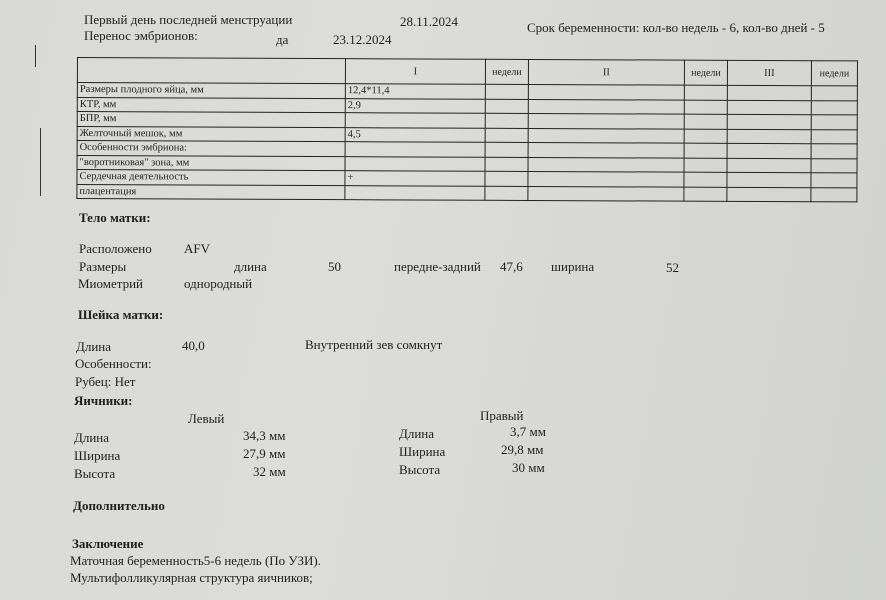 The height and width of the screenshot is (600, 886). Describe the element at coordinates (211, 119) in the screenshot. I see `row-label: БПР, мм` at that location.